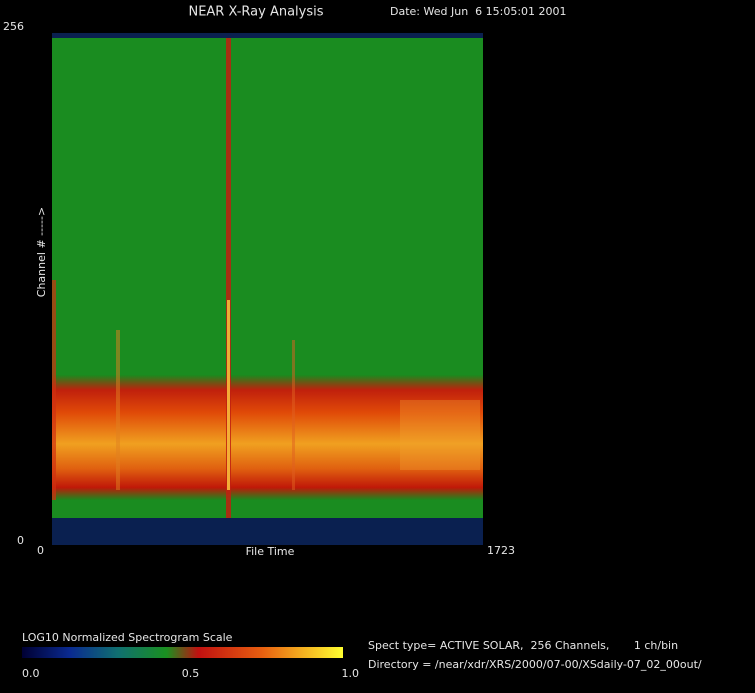  What do you see at coordinates (351, 673) in the screenshot?
I see `colorbar-tick-label: 1.0` at bounding box center [351, 673].